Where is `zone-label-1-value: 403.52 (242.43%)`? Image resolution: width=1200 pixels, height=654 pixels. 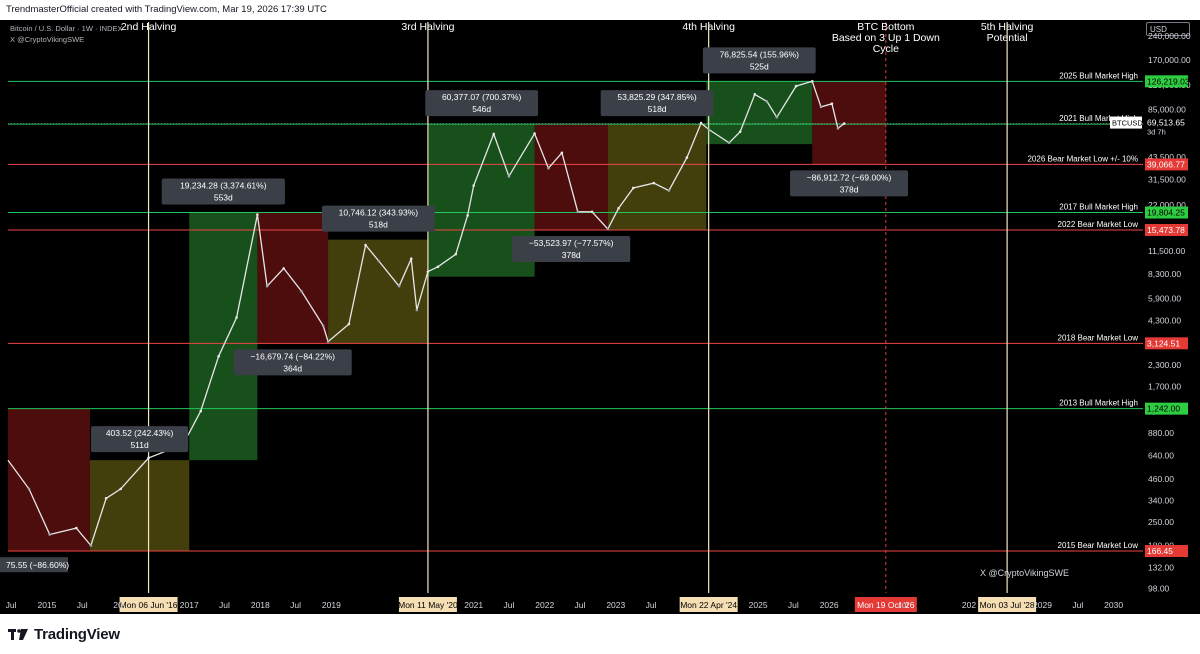
zone-label-1-value: 403.52 (242.43%) is located at coordinates (140, 433).